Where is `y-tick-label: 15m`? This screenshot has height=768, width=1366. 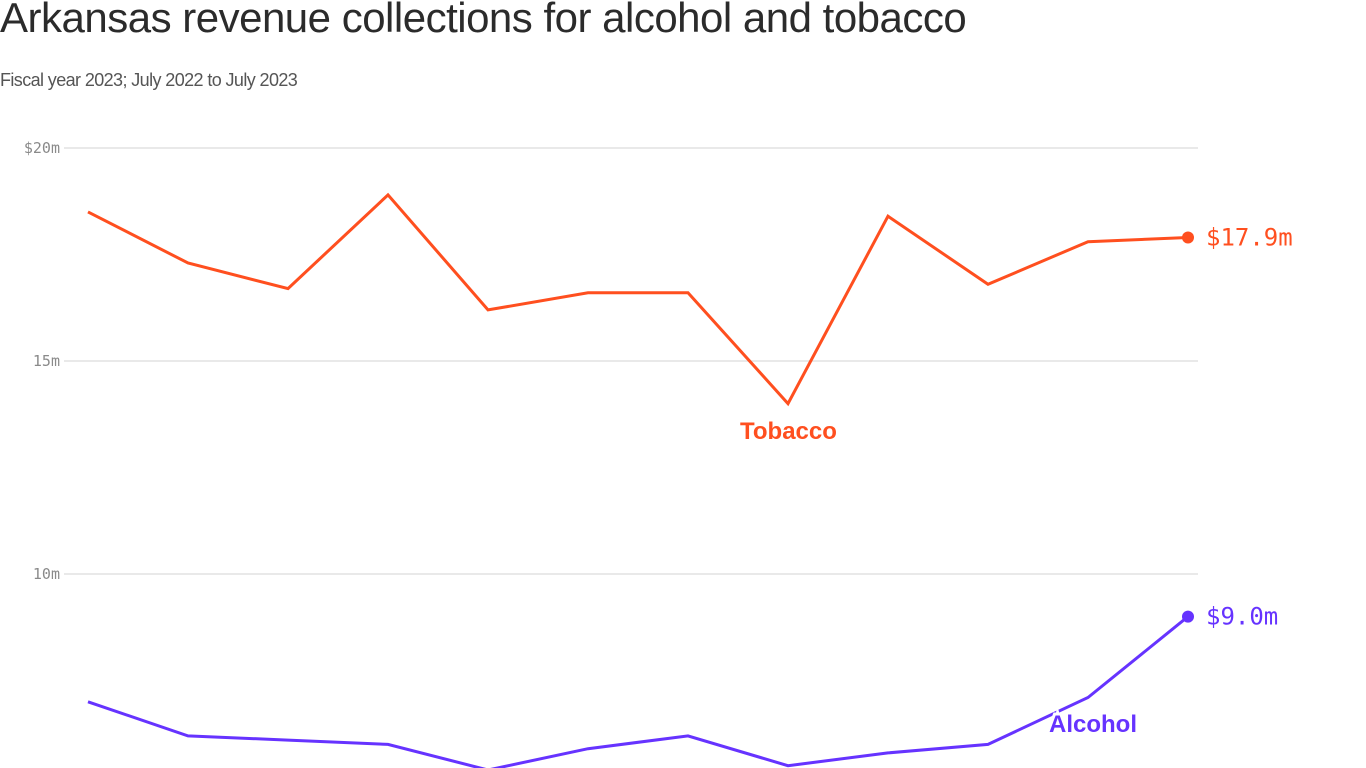
y-tick-label: 15m is located at coordinates (46, 361).